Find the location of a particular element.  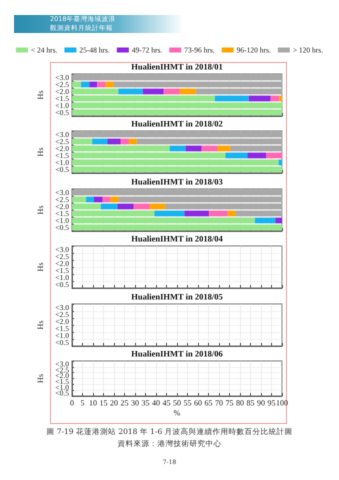

x-tick-label: 30 is located at coordinates (135, 403).